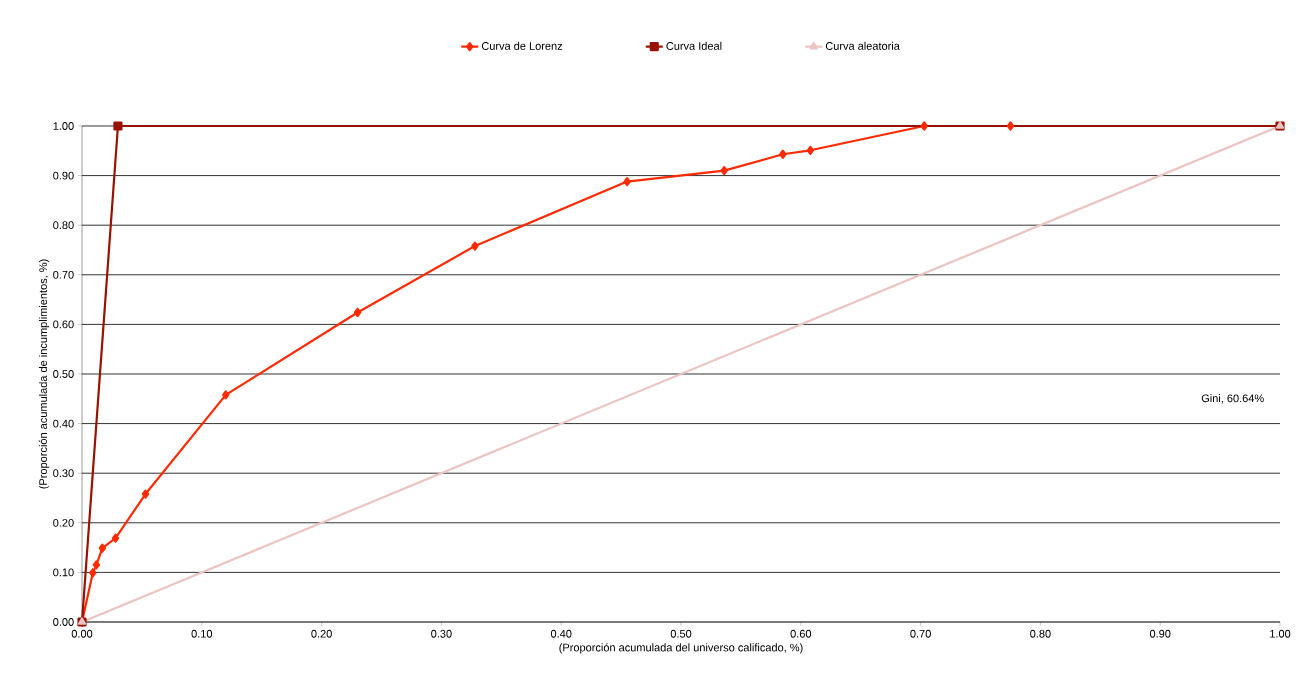 This screenshot has height=687, width=1307. I want to click on y-tick-label: 0.20, so click(63, 522).